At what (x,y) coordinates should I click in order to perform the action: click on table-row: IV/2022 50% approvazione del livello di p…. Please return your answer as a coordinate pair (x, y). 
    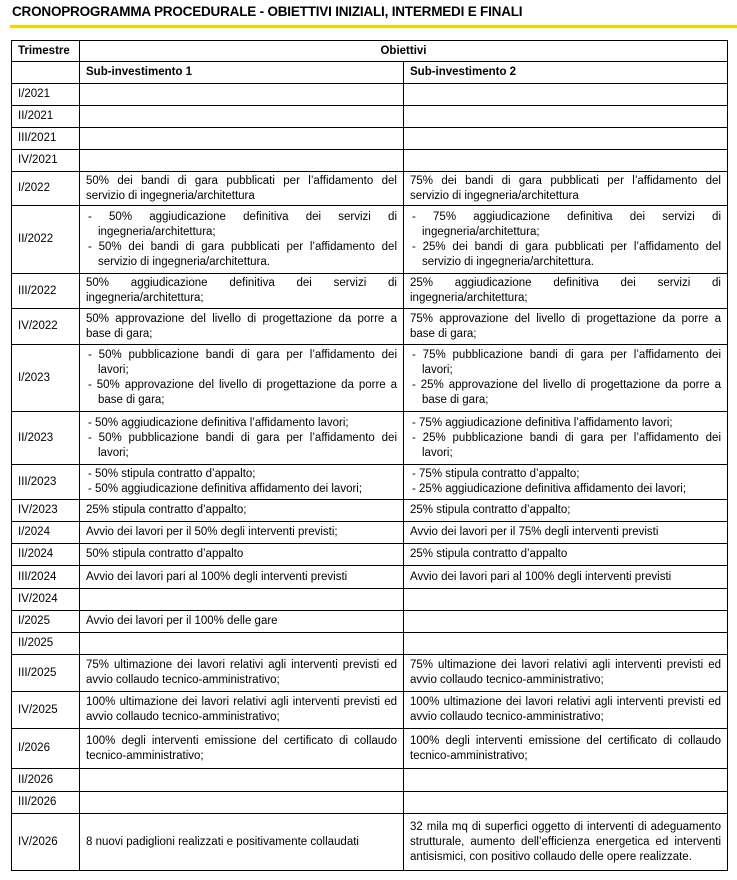
    Looking at the image, I should click on (369, 326).